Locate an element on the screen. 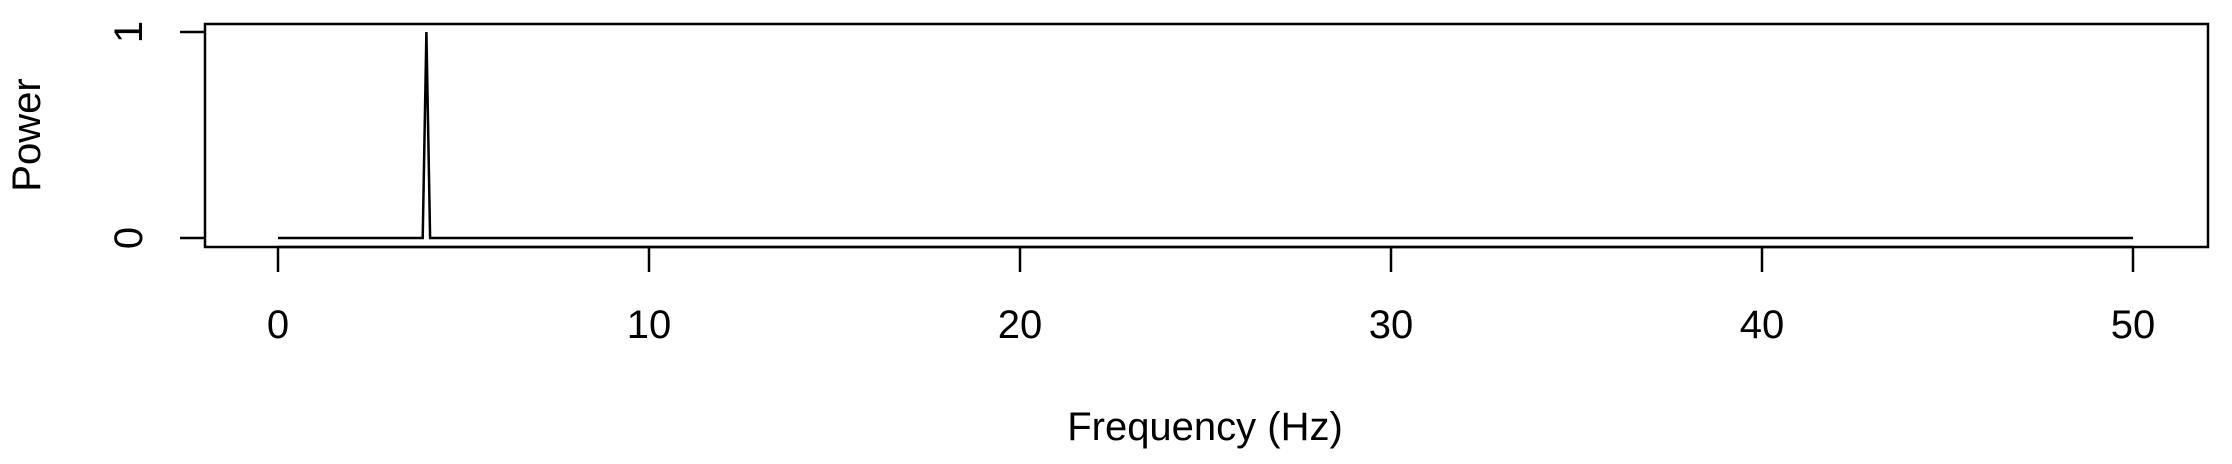 Image resolution: width=2232 pixels, height=464 pixels. x-tick-label: 10 is located at coordinates (649, 325).